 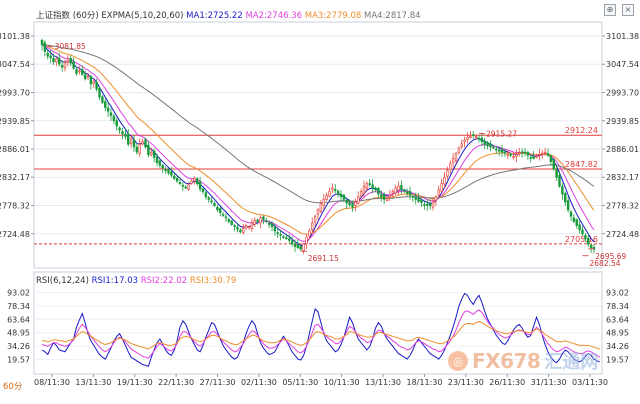 I want to click on y-tick-label-right: 2939.85, so click(x=622, y=121).